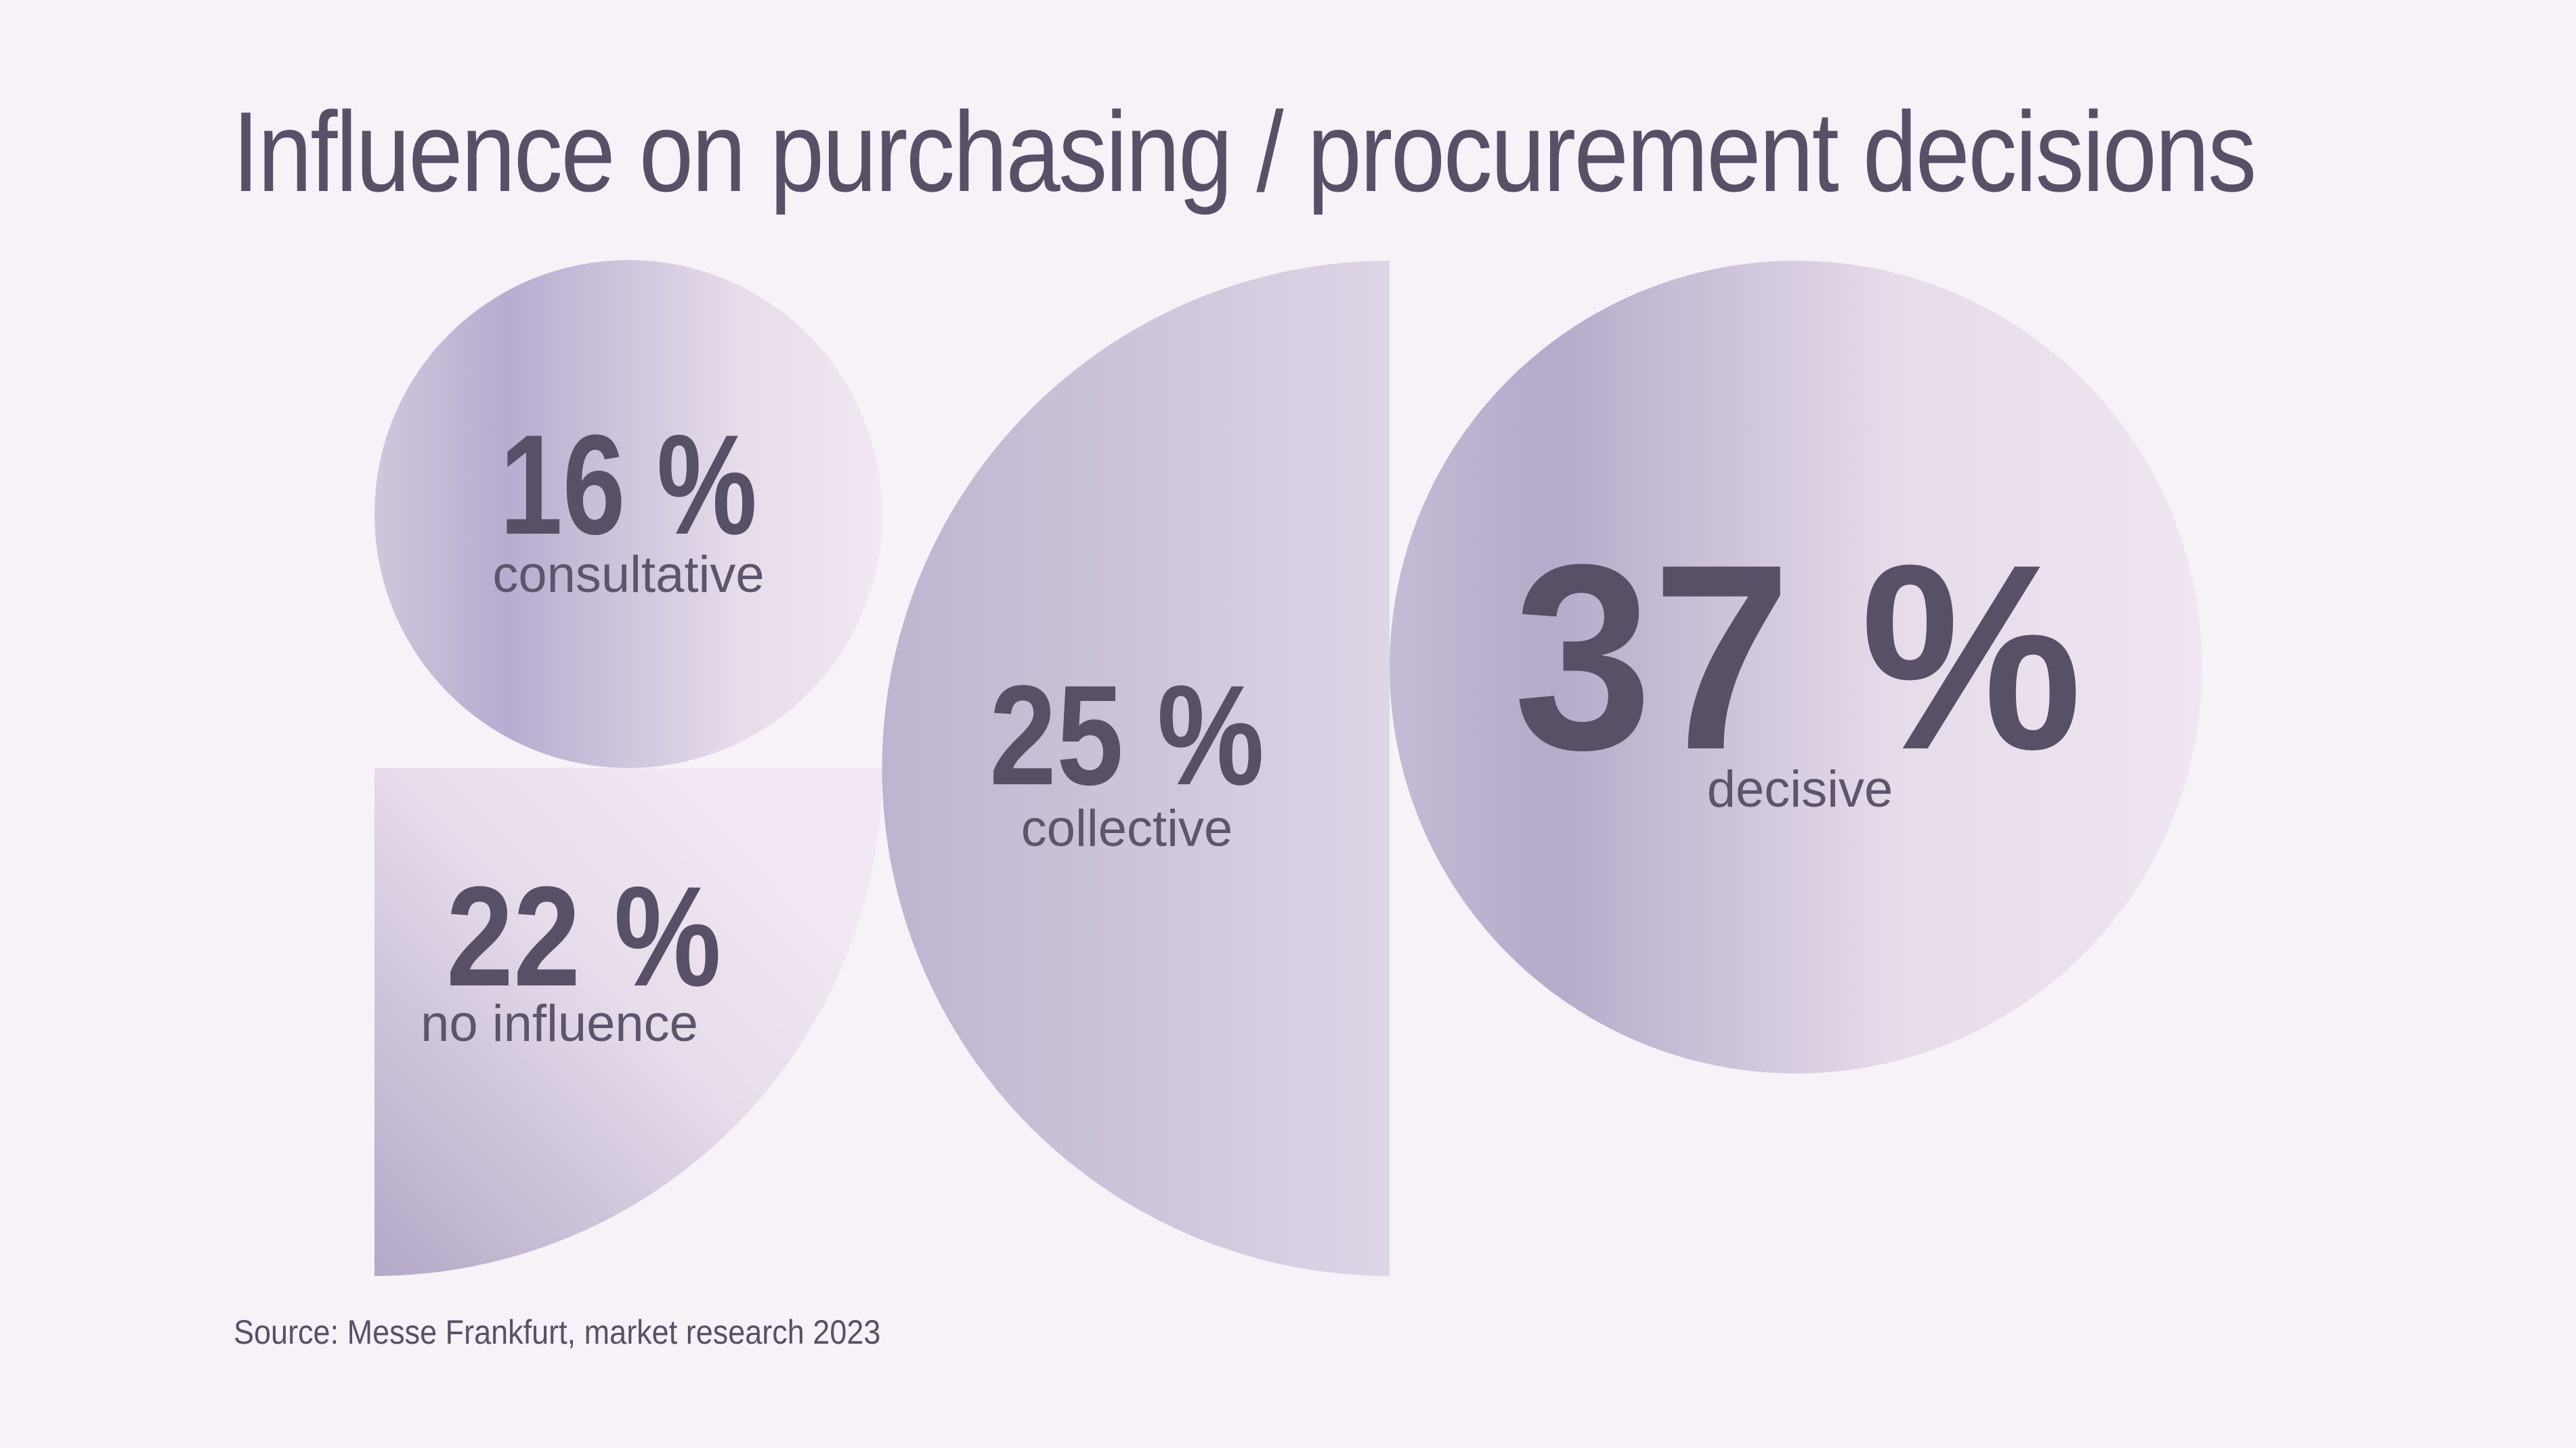 The width and height of the screenshot is (2576, 1448). Describe the element at coordinates (628, 574) in the screenshot. I see `category-label-consultative: consultative` at that location.